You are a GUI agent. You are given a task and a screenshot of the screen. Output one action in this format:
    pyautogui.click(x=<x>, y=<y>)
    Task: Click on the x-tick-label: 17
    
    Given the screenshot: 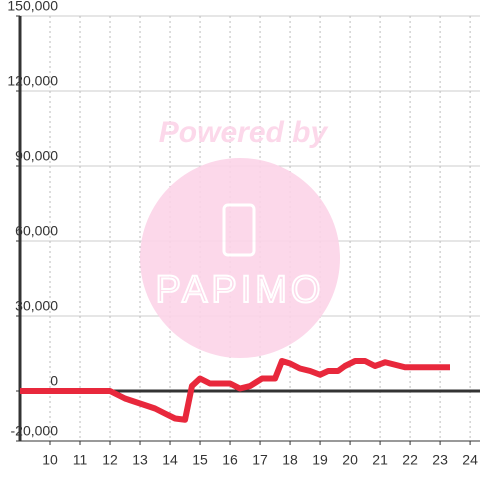 What is the action you would take?
    pyautogui.click(x=260, y=460)
    